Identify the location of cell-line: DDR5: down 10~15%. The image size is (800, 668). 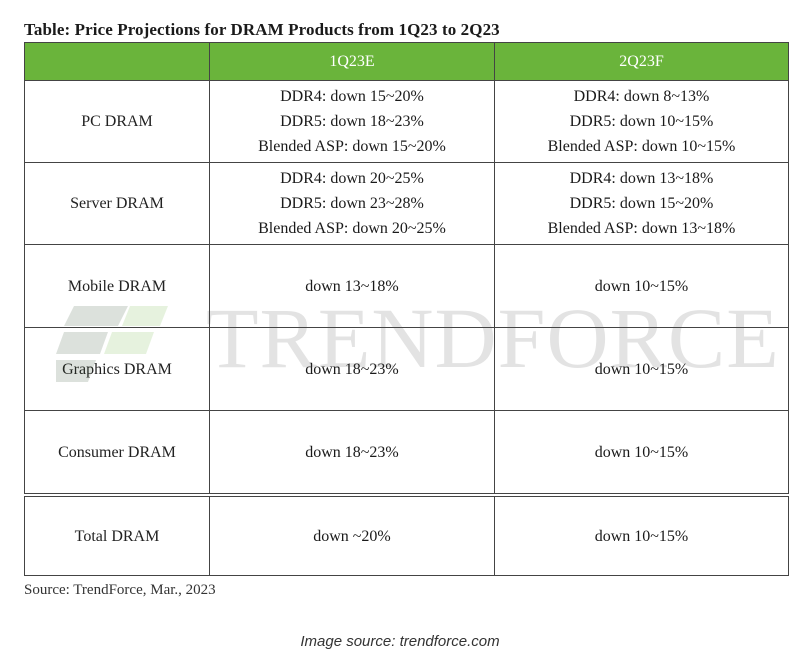
(641, 121).